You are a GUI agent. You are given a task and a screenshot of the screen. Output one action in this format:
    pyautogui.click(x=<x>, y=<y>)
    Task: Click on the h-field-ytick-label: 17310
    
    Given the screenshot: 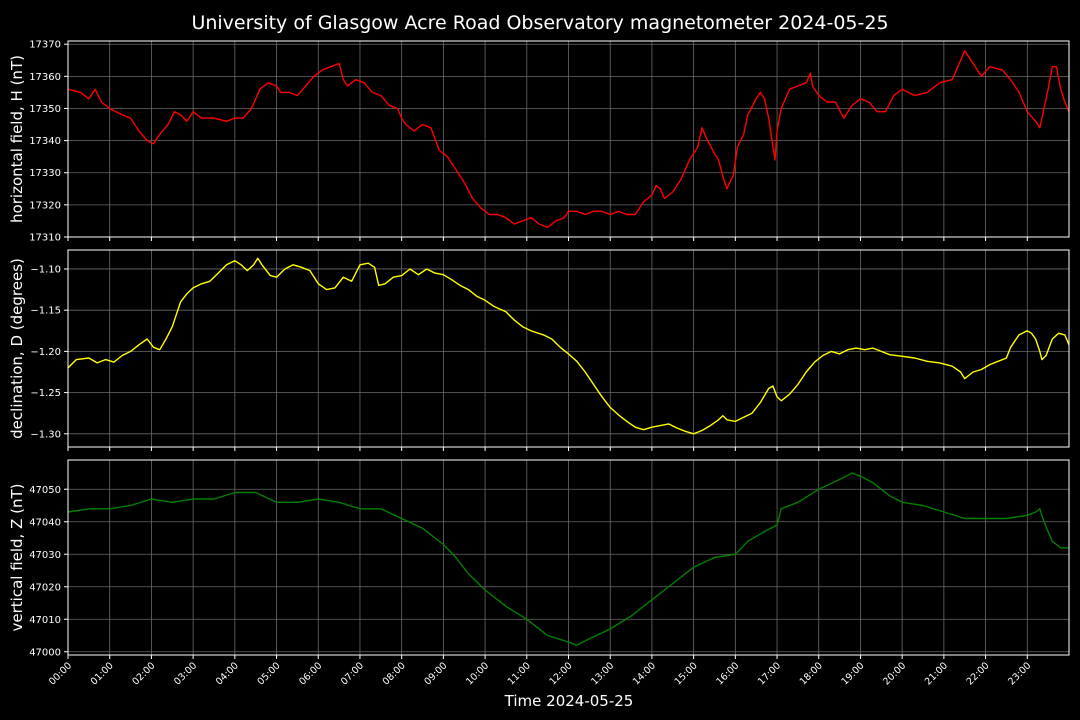 What is the action you would take?
    pyautogui.click(x=45, y=238)
    